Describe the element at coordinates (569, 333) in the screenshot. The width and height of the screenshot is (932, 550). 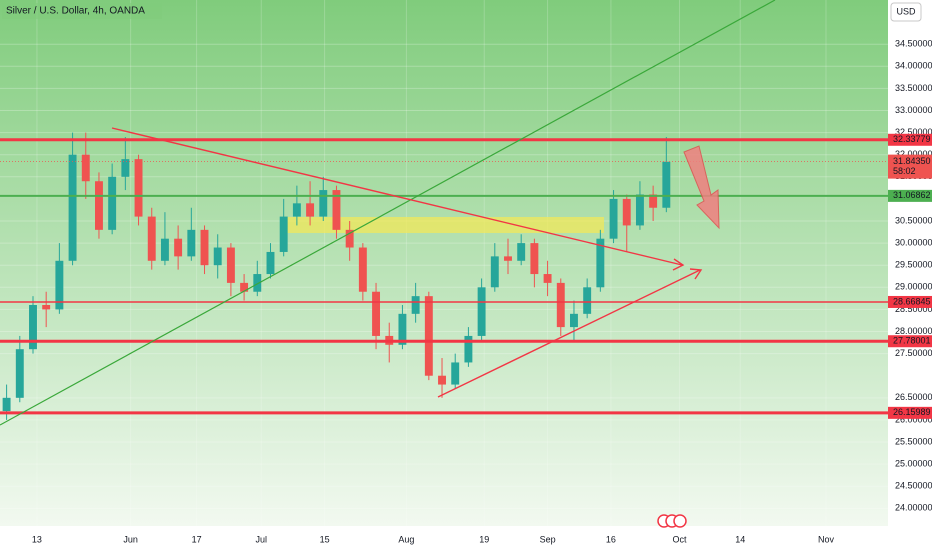
I see `trend-line` at that location.